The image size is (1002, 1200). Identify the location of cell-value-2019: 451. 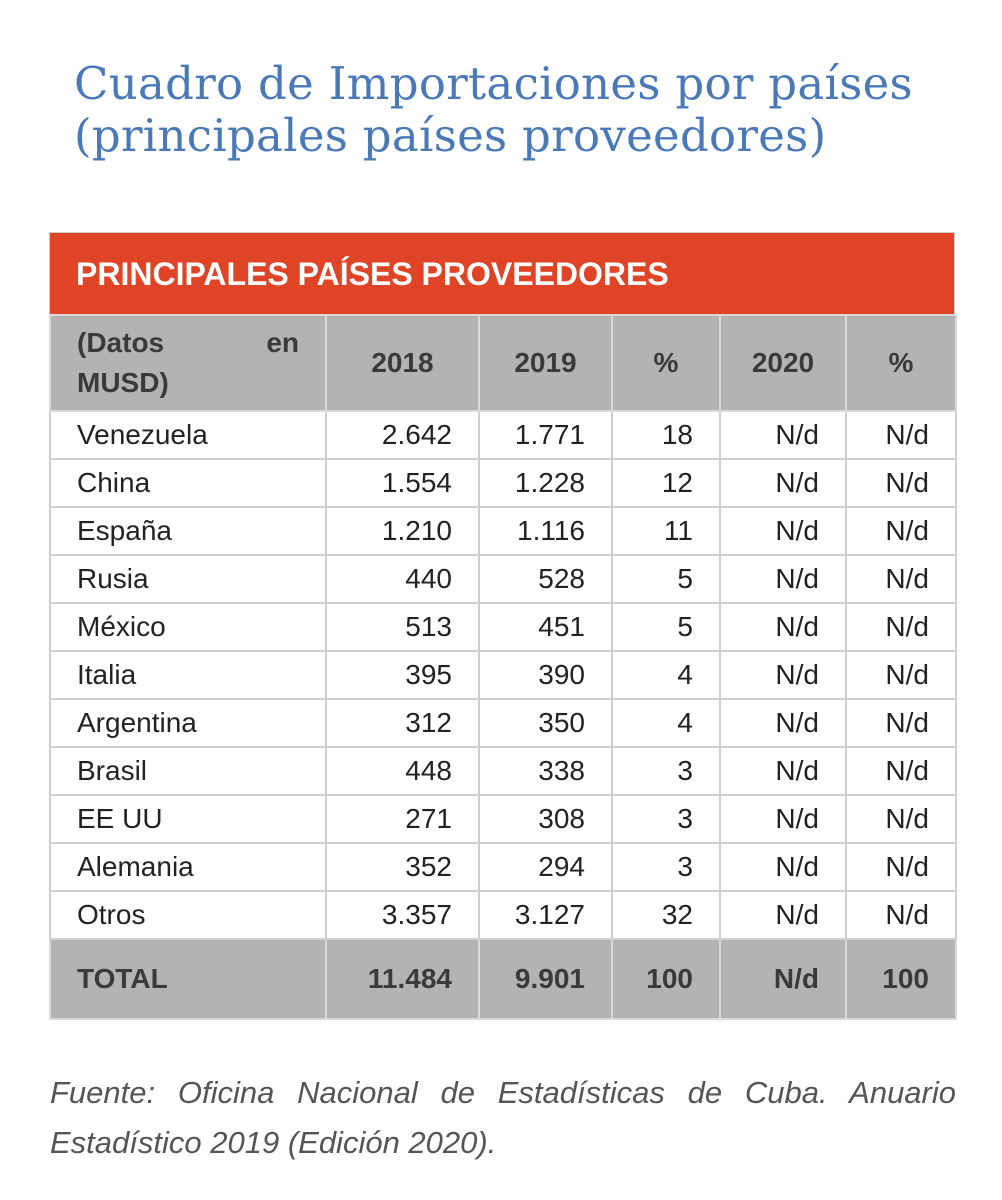
(545, 627).